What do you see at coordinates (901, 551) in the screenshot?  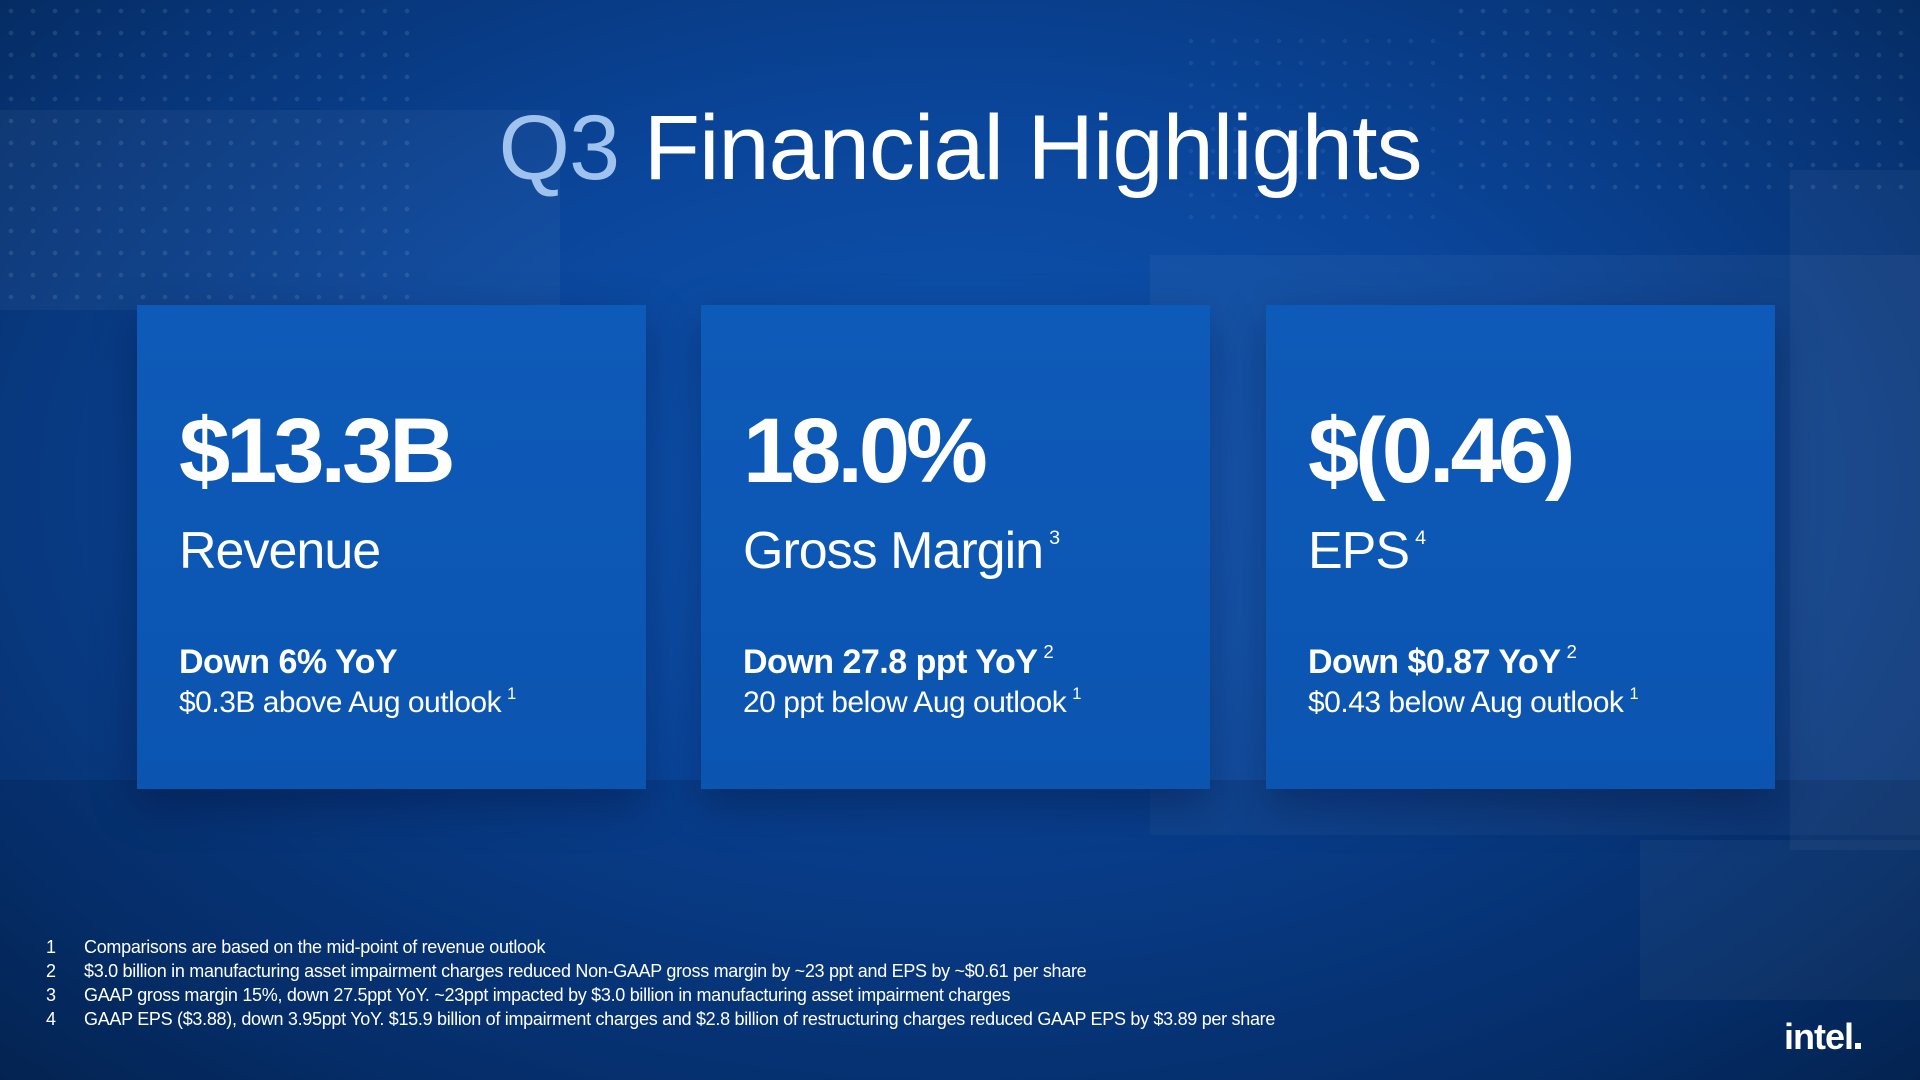 I see `card-label: Gross Margin 3` at bounding box center [901, 551].